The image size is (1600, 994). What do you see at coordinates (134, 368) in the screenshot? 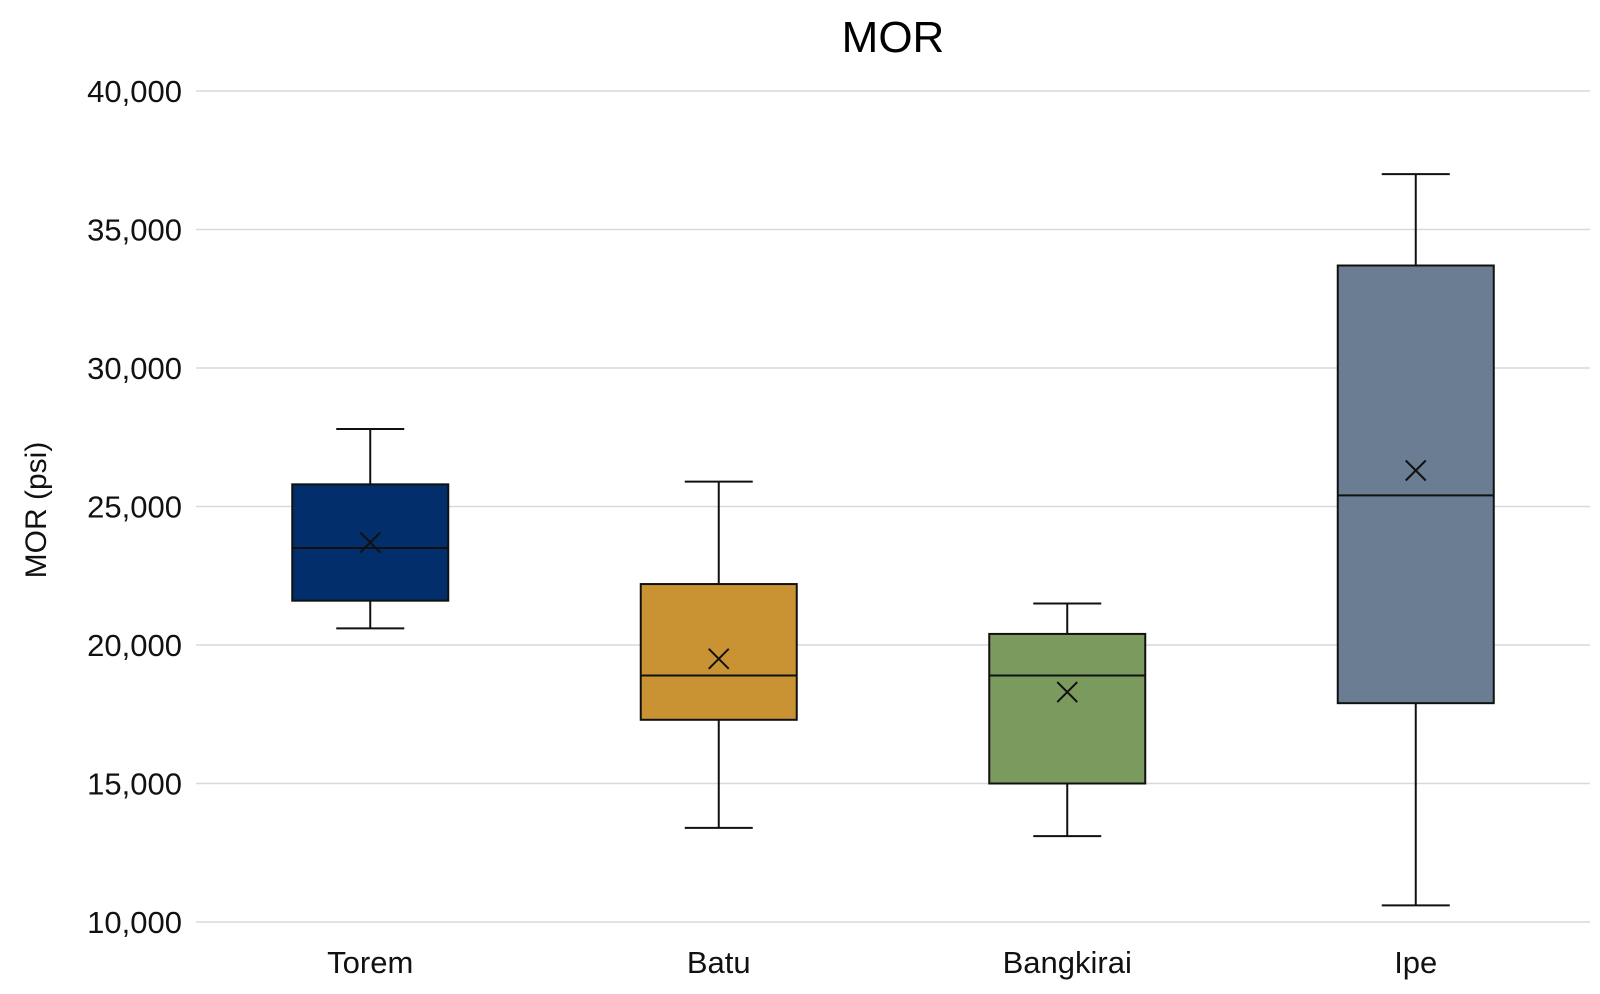
I see `y-tick-label: 30,000` at bounding box center [134, 368].